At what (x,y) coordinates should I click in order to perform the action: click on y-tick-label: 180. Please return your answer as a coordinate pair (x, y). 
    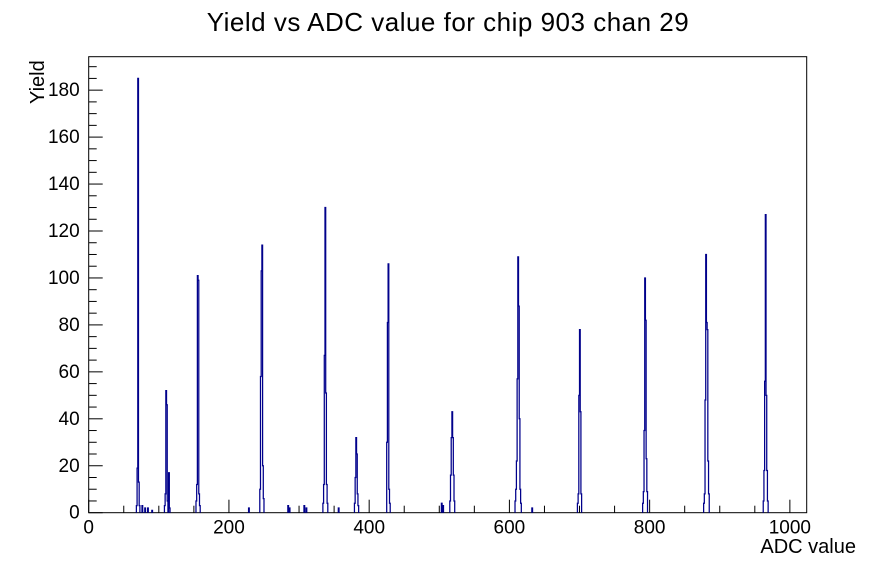
    Looking at the image, I should click on (64, 90).